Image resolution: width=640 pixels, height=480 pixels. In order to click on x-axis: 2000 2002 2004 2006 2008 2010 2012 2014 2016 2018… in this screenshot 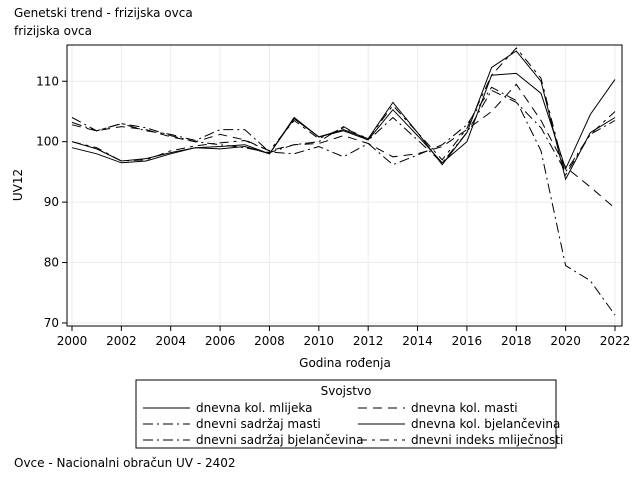, I will do `click(344, 337)`.